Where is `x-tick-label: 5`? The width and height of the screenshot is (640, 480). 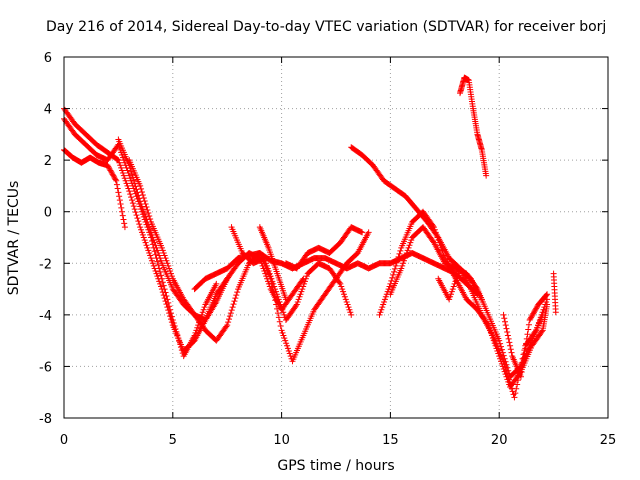
x-tick-label: 5 is located at coordinates (173, 440).